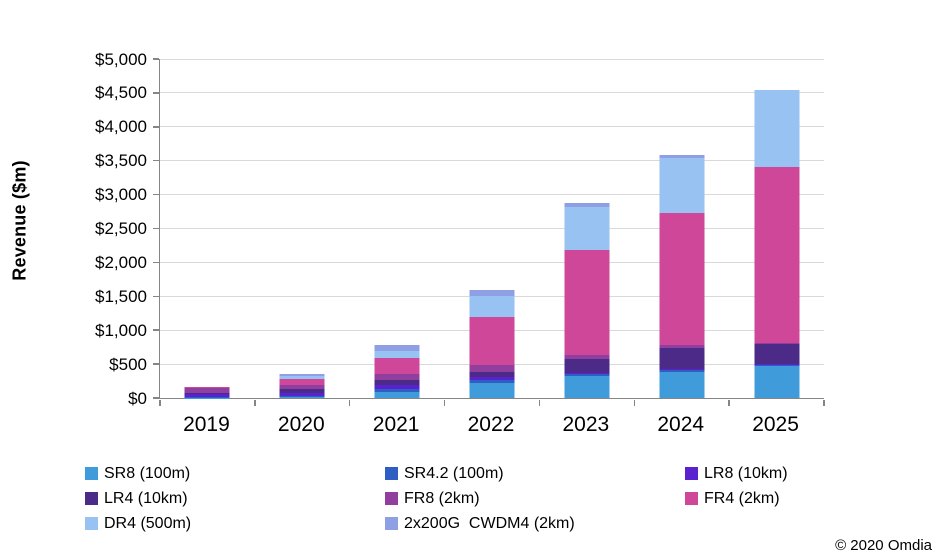  I want to click on bar-segment-dr4-500m-2025, so click(777, 128).